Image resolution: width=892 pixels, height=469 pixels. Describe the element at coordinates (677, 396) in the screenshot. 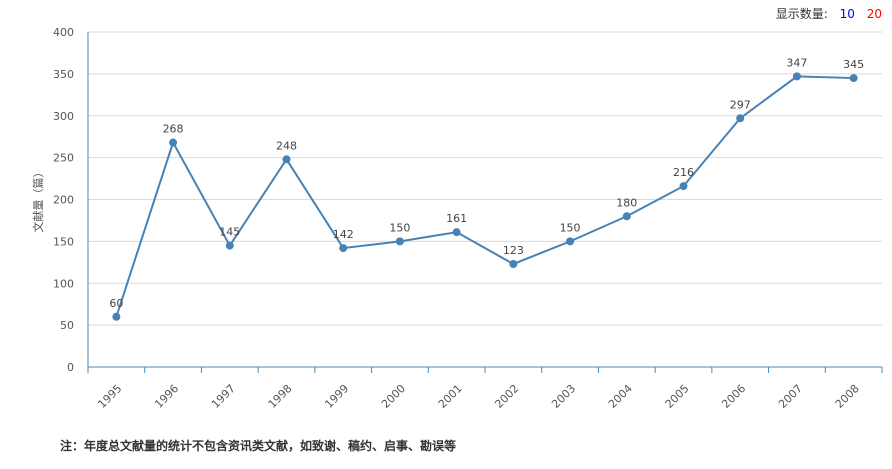

I see `x-tick-label-2005: 2005` at that location.